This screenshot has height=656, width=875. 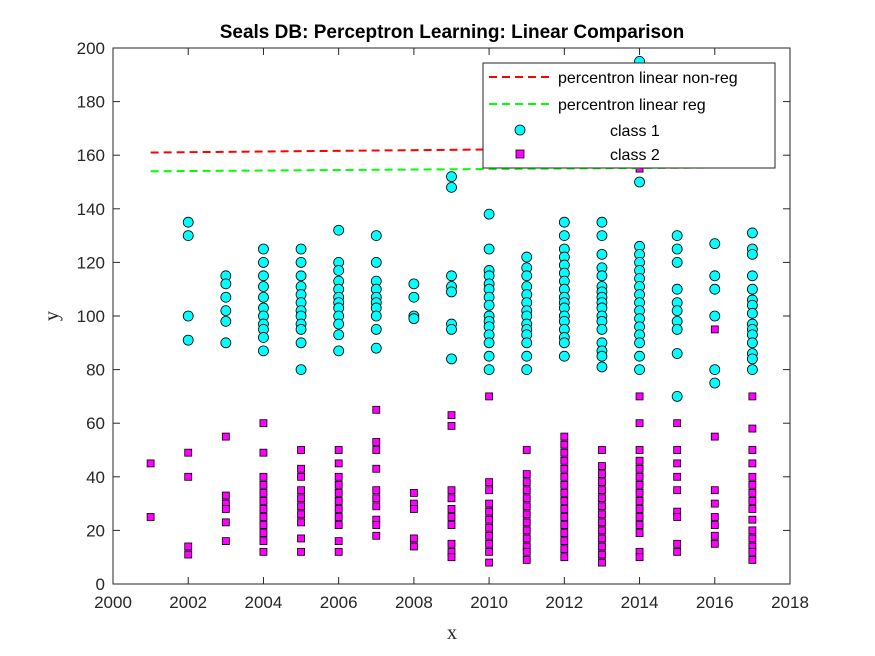 What do you see at coordinates (100, 584) in the screenshot?
I see `y-tick-label: 0` at bounding box center [100, 584].